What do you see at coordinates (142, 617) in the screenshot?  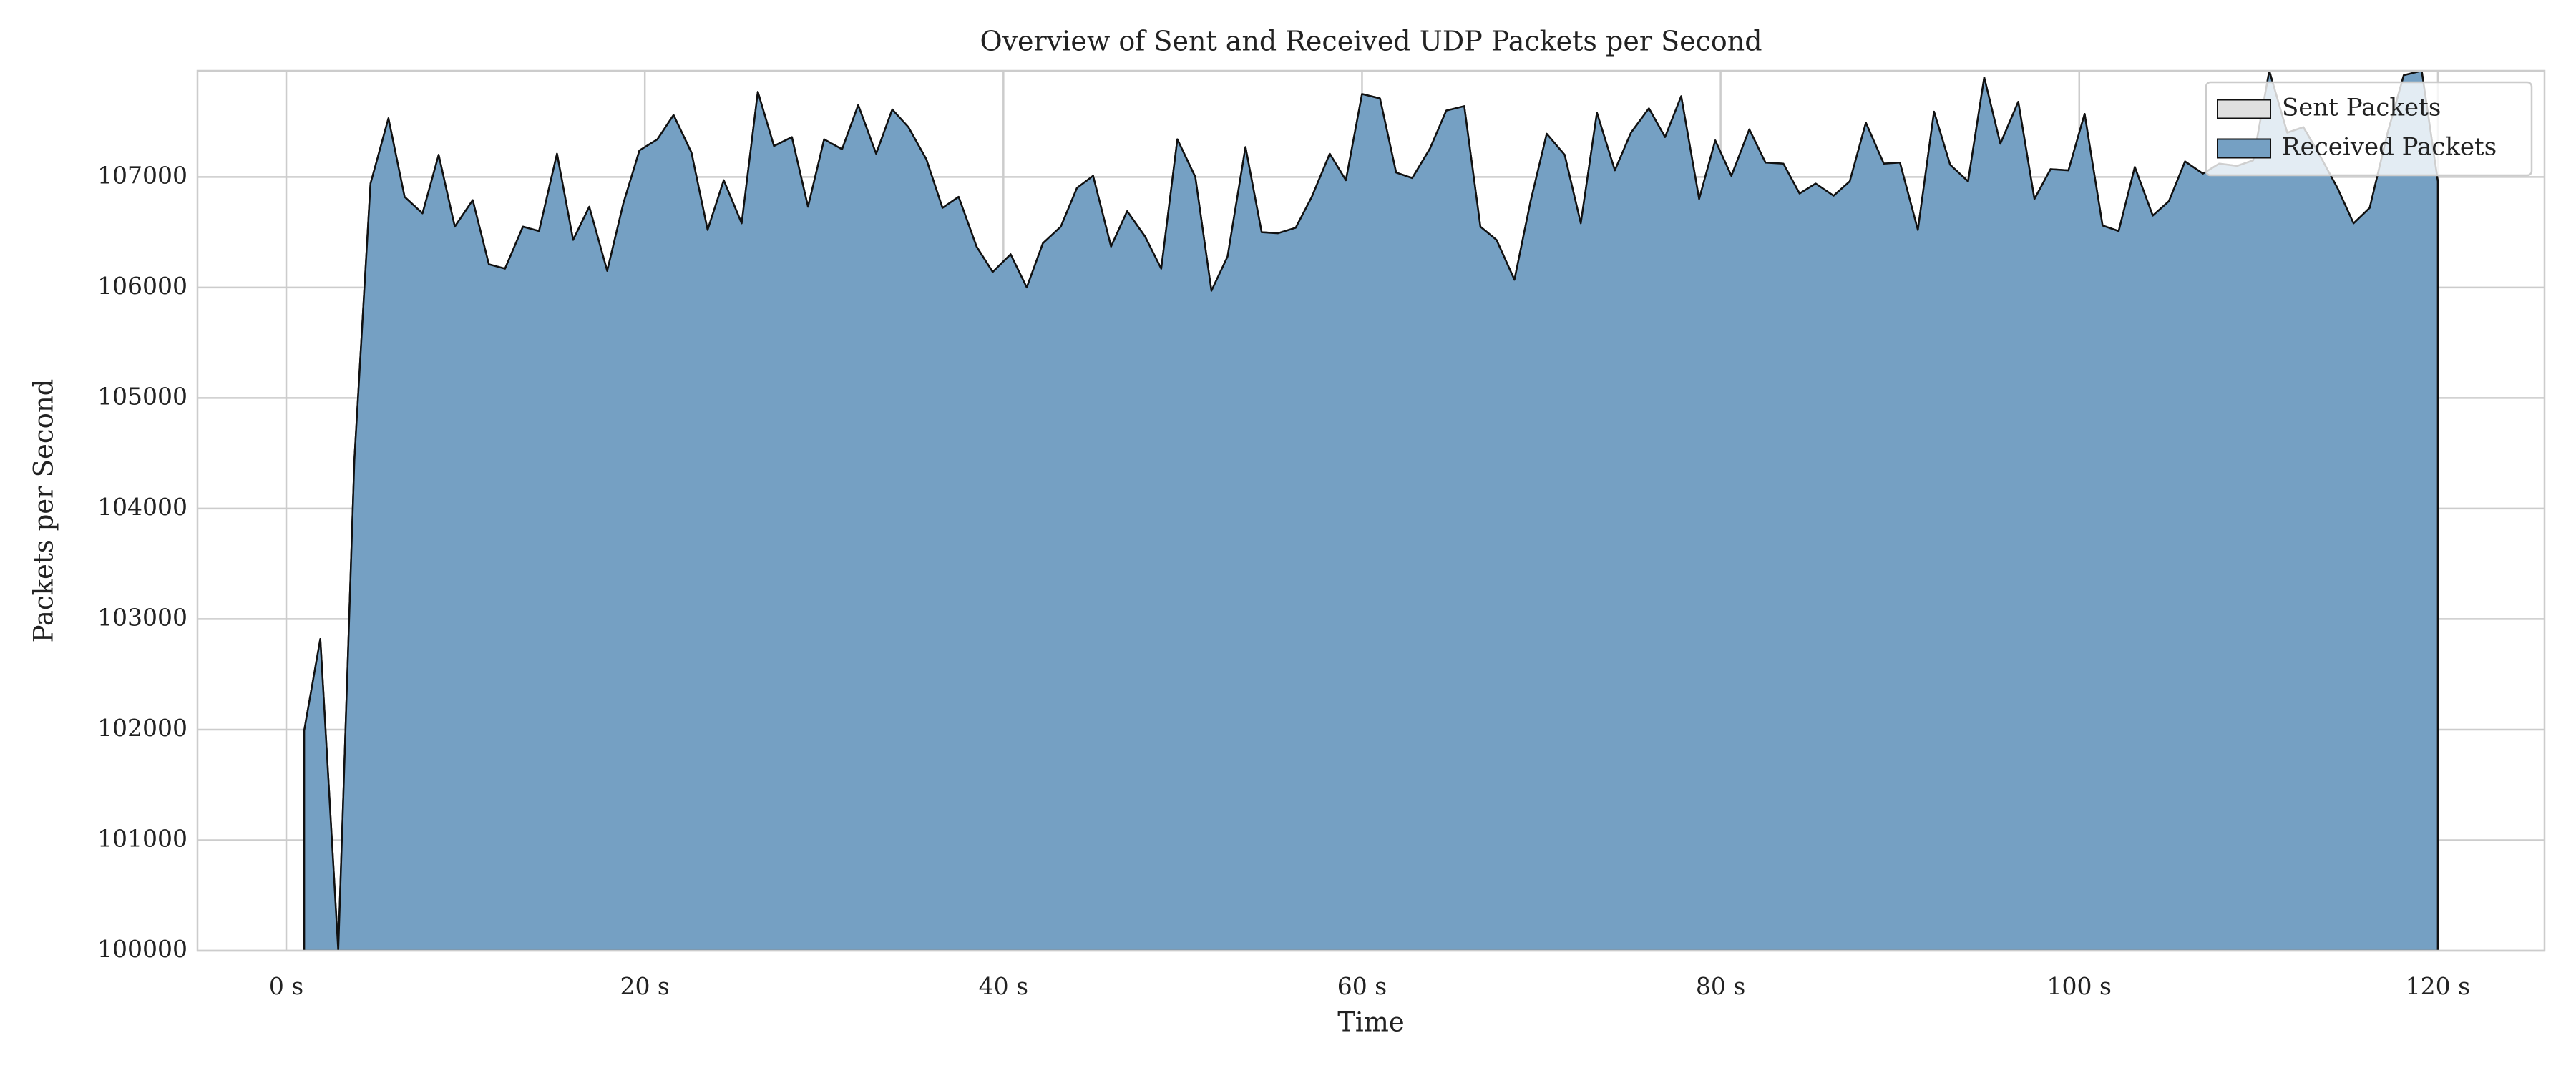 I see `y-tick-label: 103000` at bounding box center [142, 617].